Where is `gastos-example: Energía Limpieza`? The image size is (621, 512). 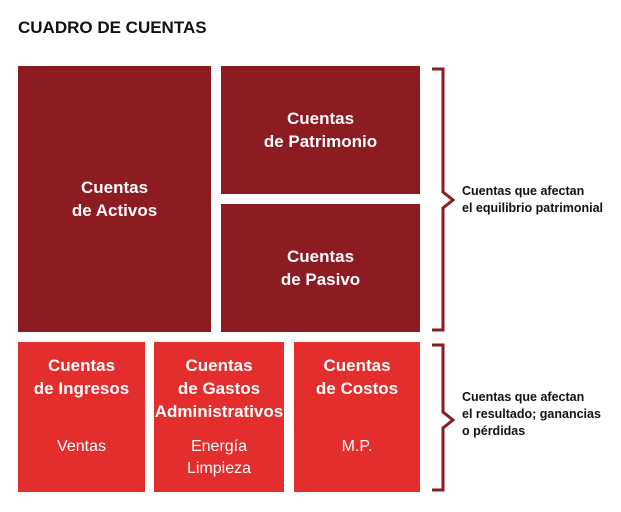 gastos-example: Energía Limpieza is located at coordinates (219, 458).